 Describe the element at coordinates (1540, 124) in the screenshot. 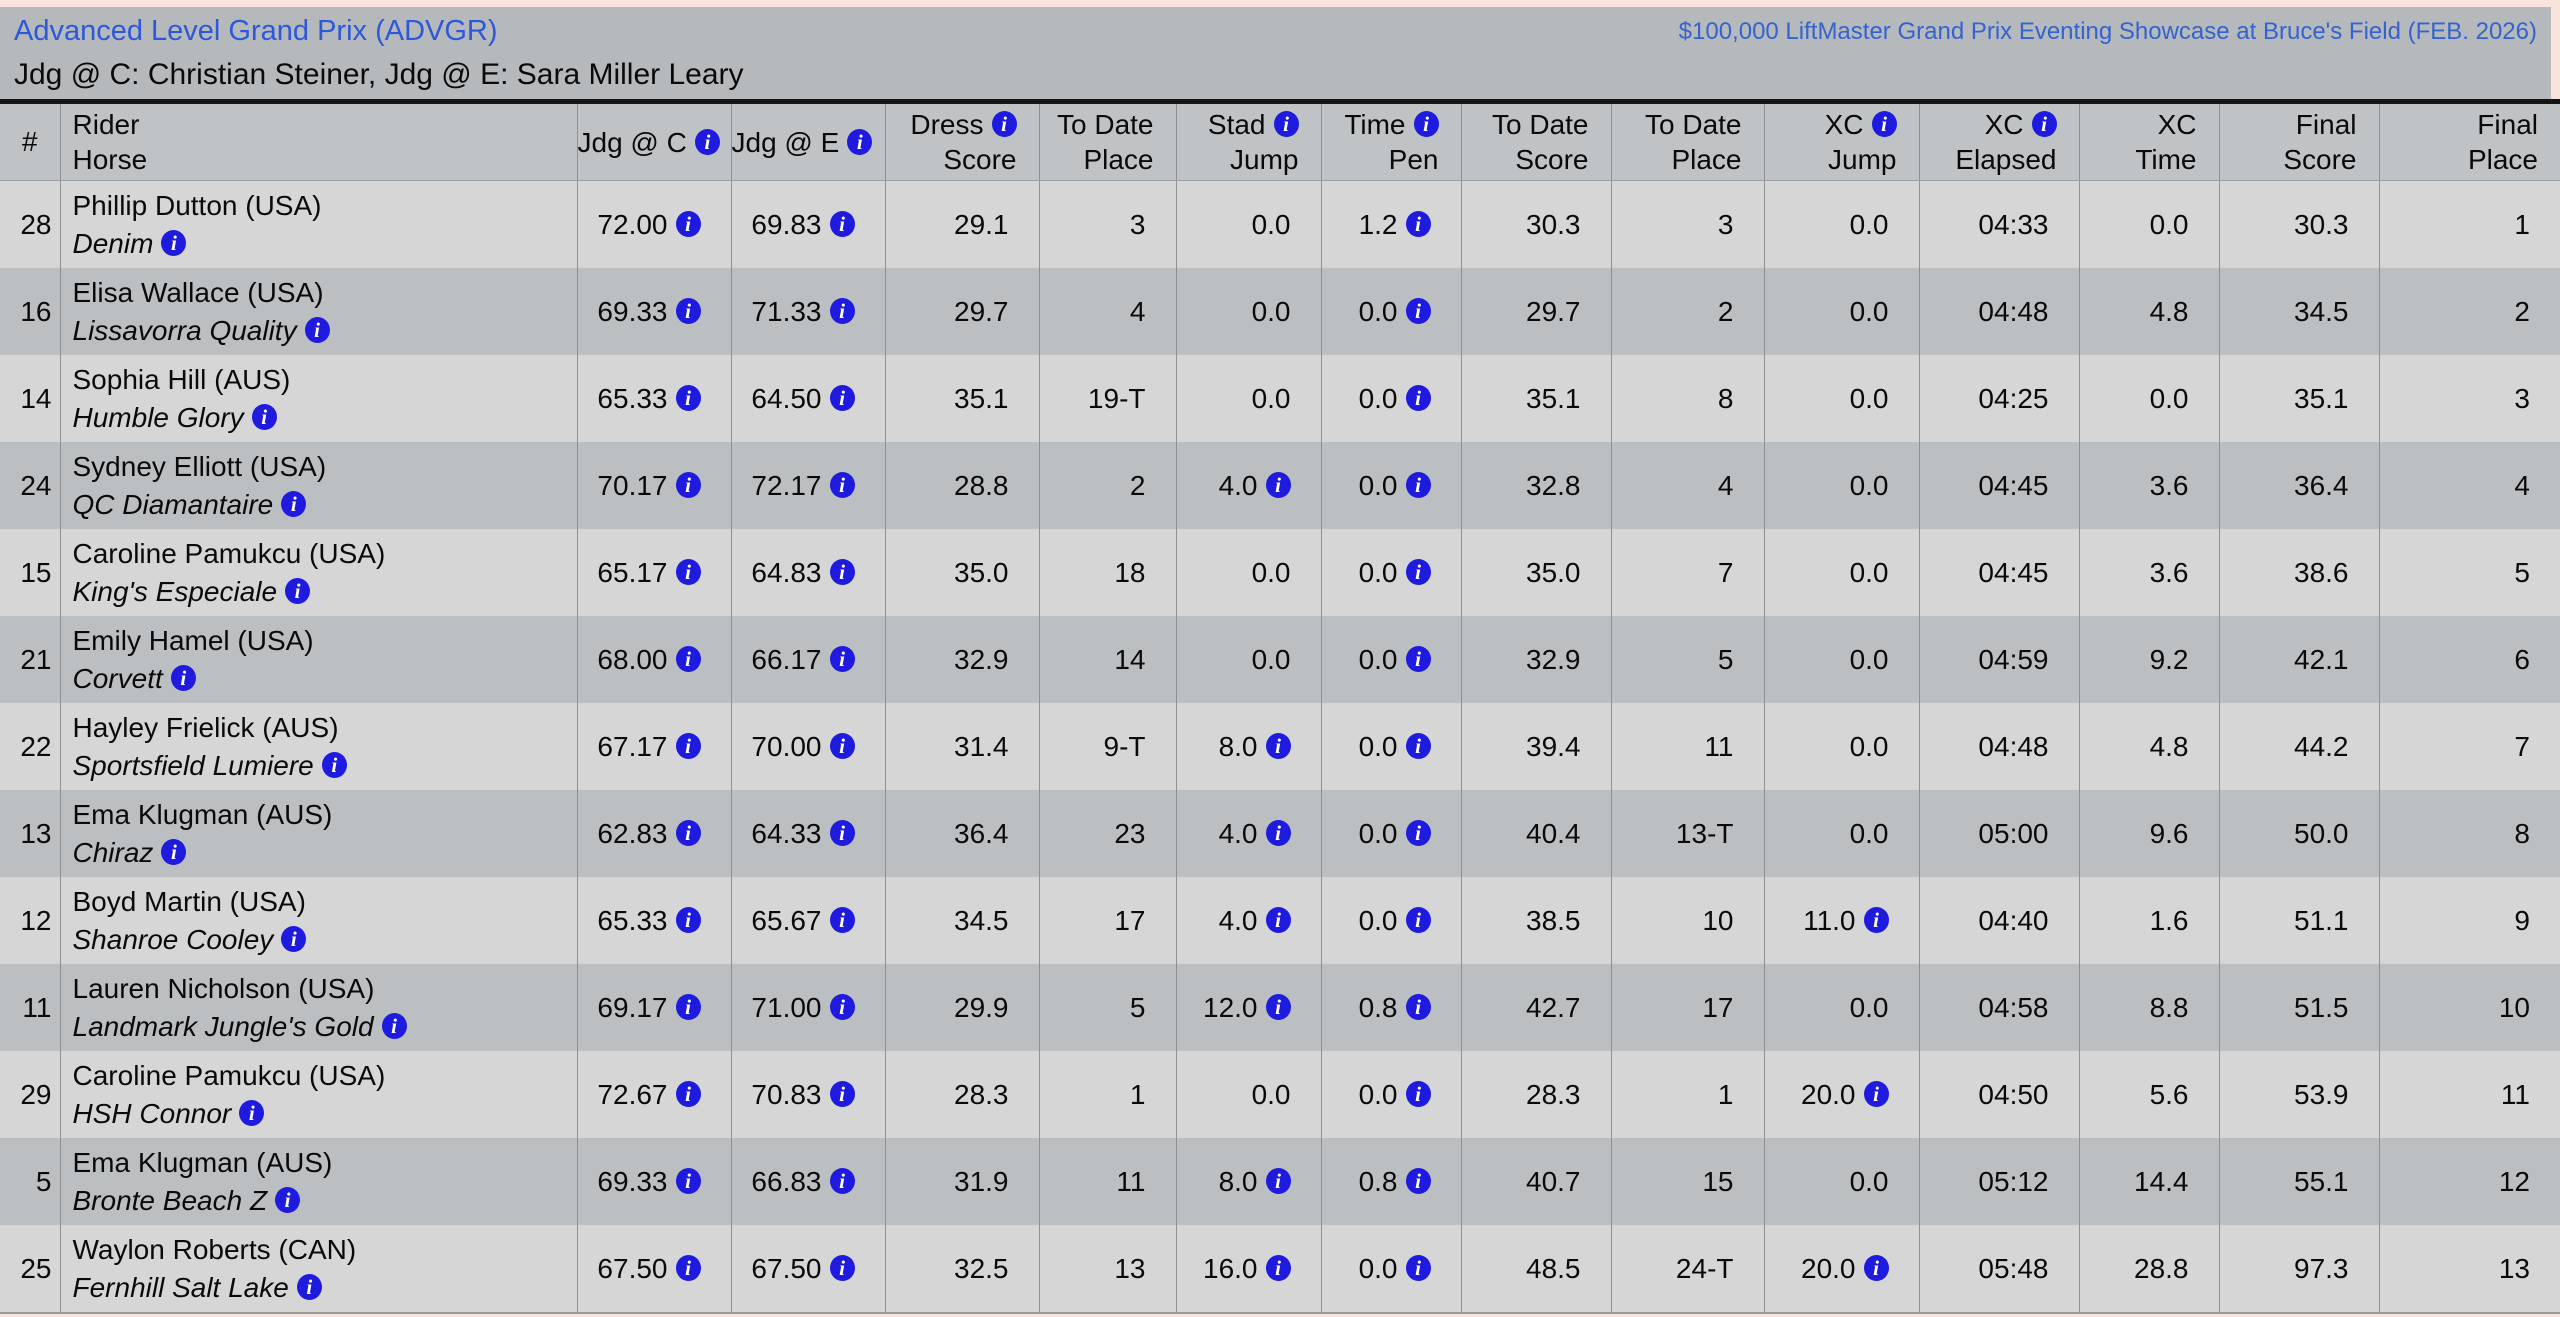

I see `header-label: To Date` at that location.